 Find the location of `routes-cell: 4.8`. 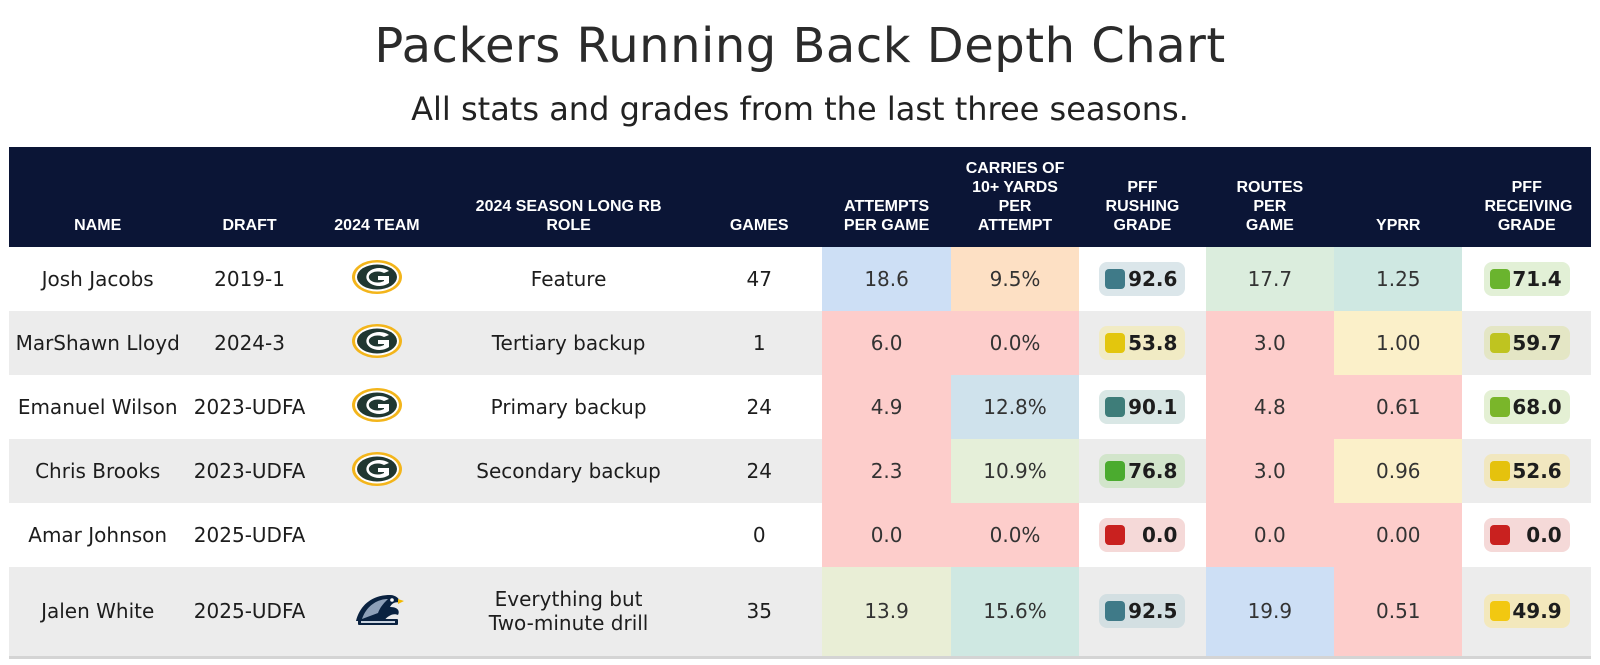

routes-cell: 4.8 is located at coordinates (1270, 407).